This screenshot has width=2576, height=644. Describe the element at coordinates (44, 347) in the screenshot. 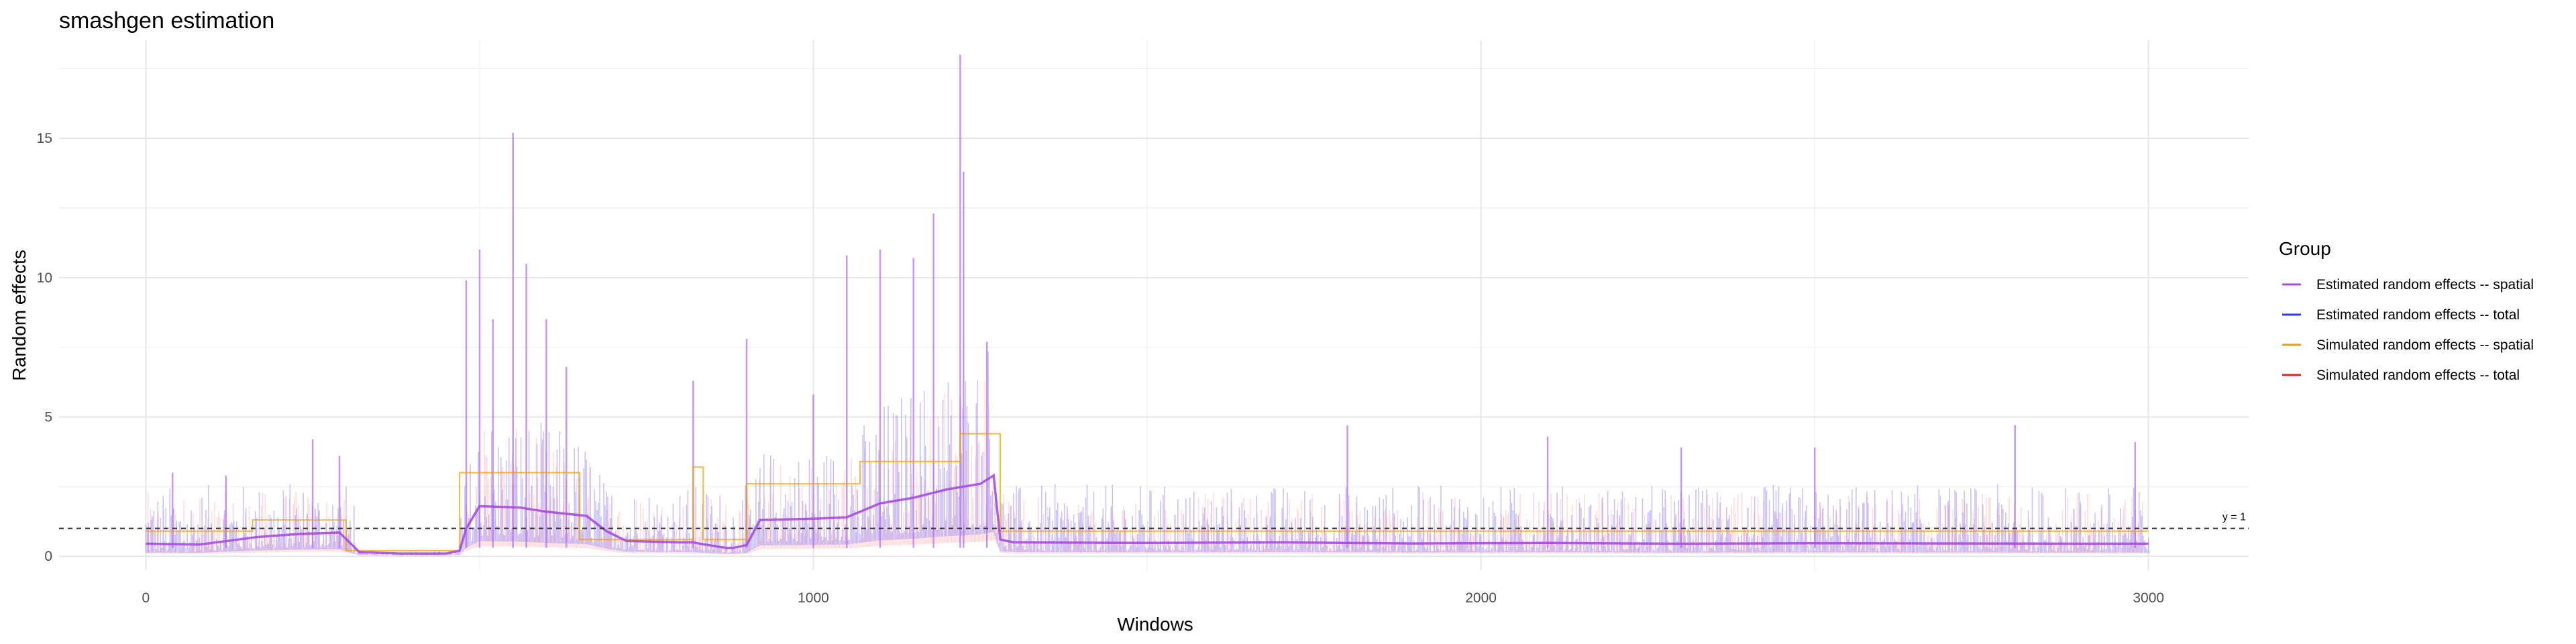

I see `y-axis-ticks: 0 5 10 15` at that location.